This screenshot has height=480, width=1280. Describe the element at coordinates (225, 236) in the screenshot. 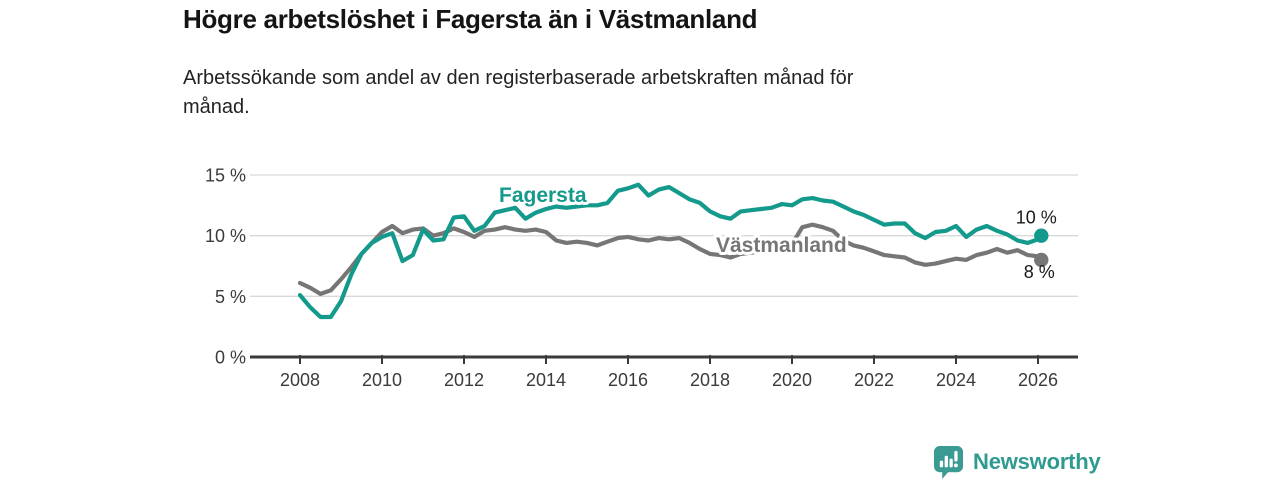

I see `y-tick-label: 10 %` at that location.